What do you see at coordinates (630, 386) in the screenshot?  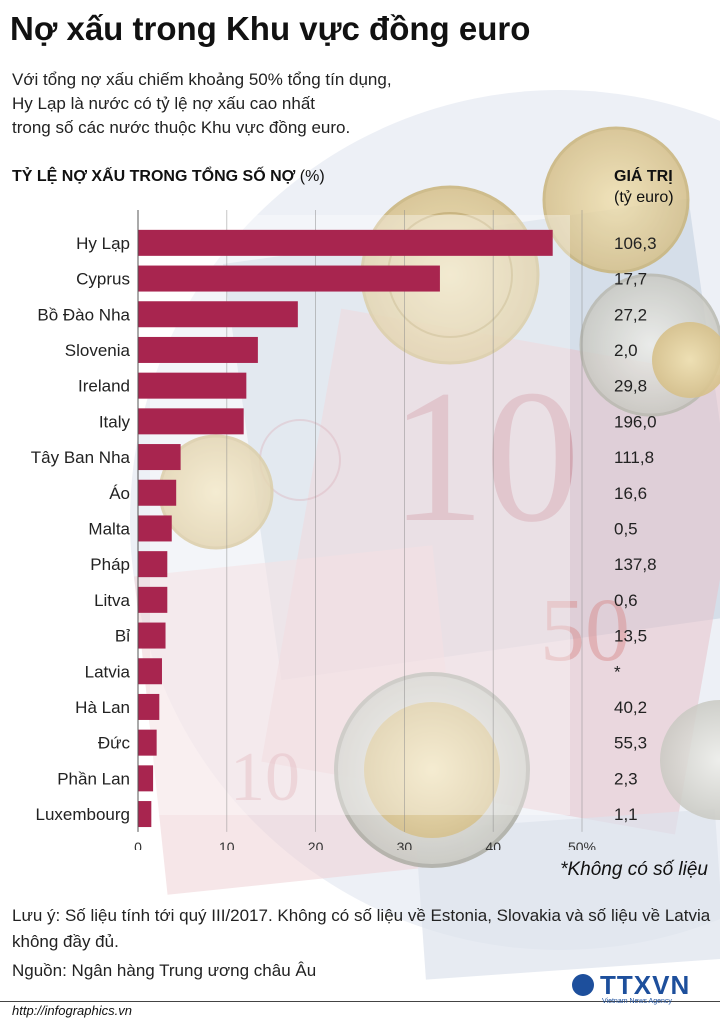 I see `value-label: 29,8` at bounding box center [630, 386].